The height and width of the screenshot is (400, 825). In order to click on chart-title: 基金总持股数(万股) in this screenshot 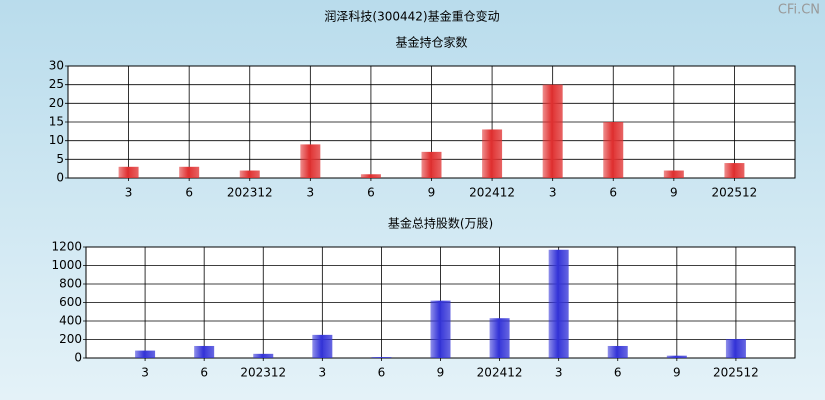, I will do `click(440, 223)`.